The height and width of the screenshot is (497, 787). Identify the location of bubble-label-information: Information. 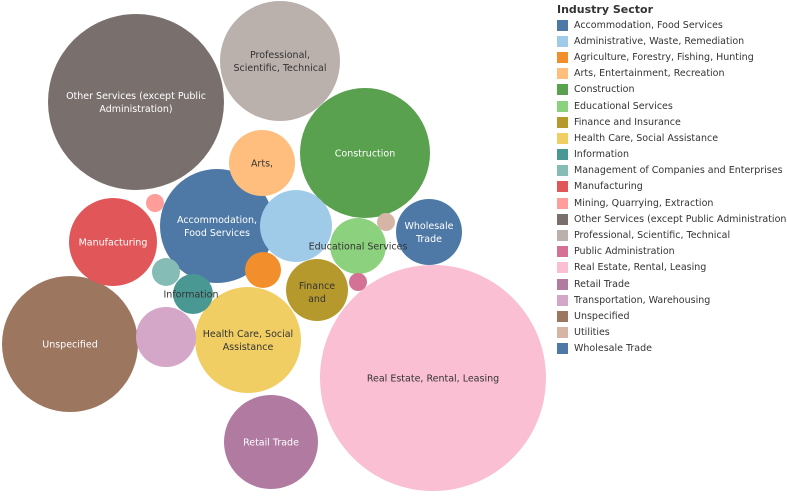
(191, 295).